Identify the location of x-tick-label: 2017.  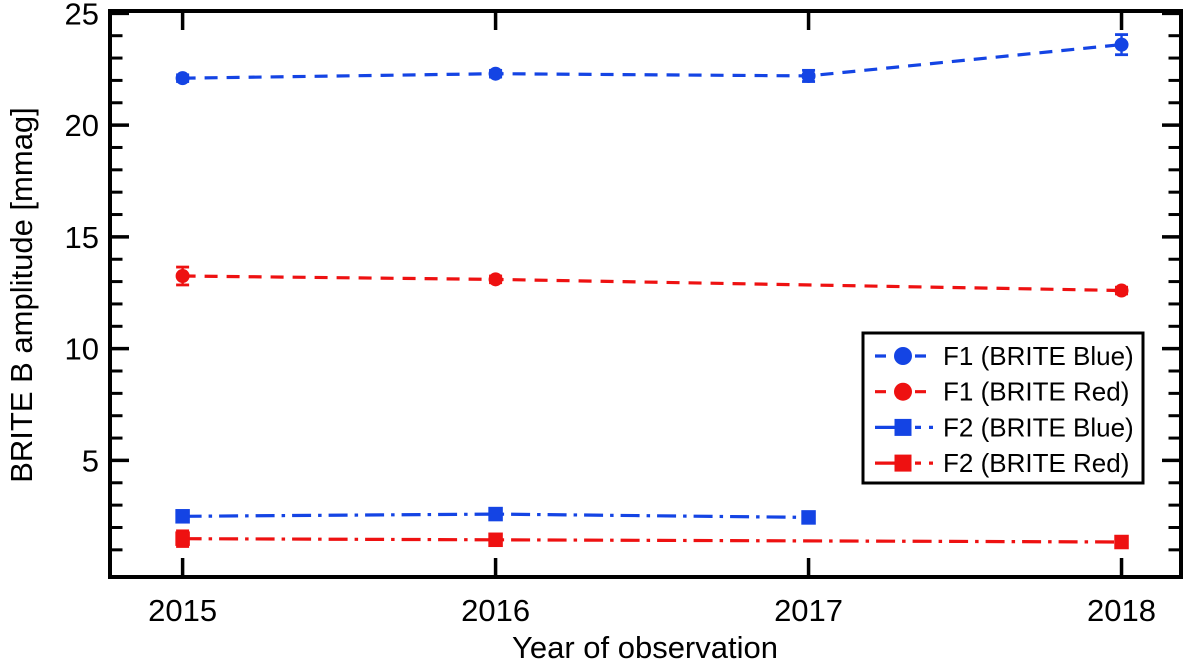
(808, 610).